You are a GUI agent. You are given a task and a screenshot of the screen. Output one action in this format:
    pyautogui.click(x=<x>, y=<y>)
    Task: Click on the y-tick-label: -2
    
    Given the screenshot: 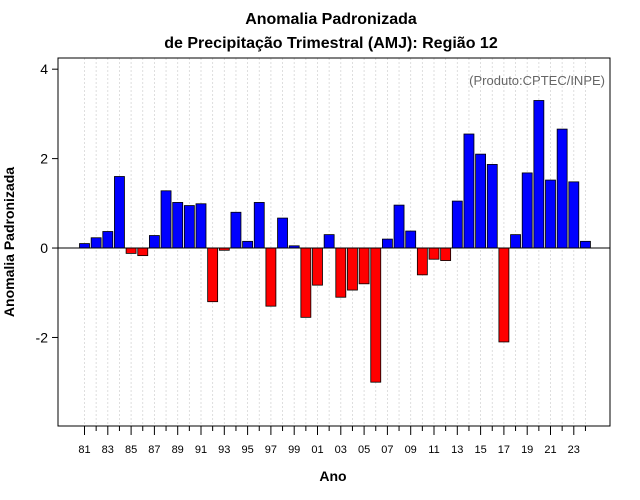 What is the action you would take?
    pyautogui.click(x=42, y=337)
    